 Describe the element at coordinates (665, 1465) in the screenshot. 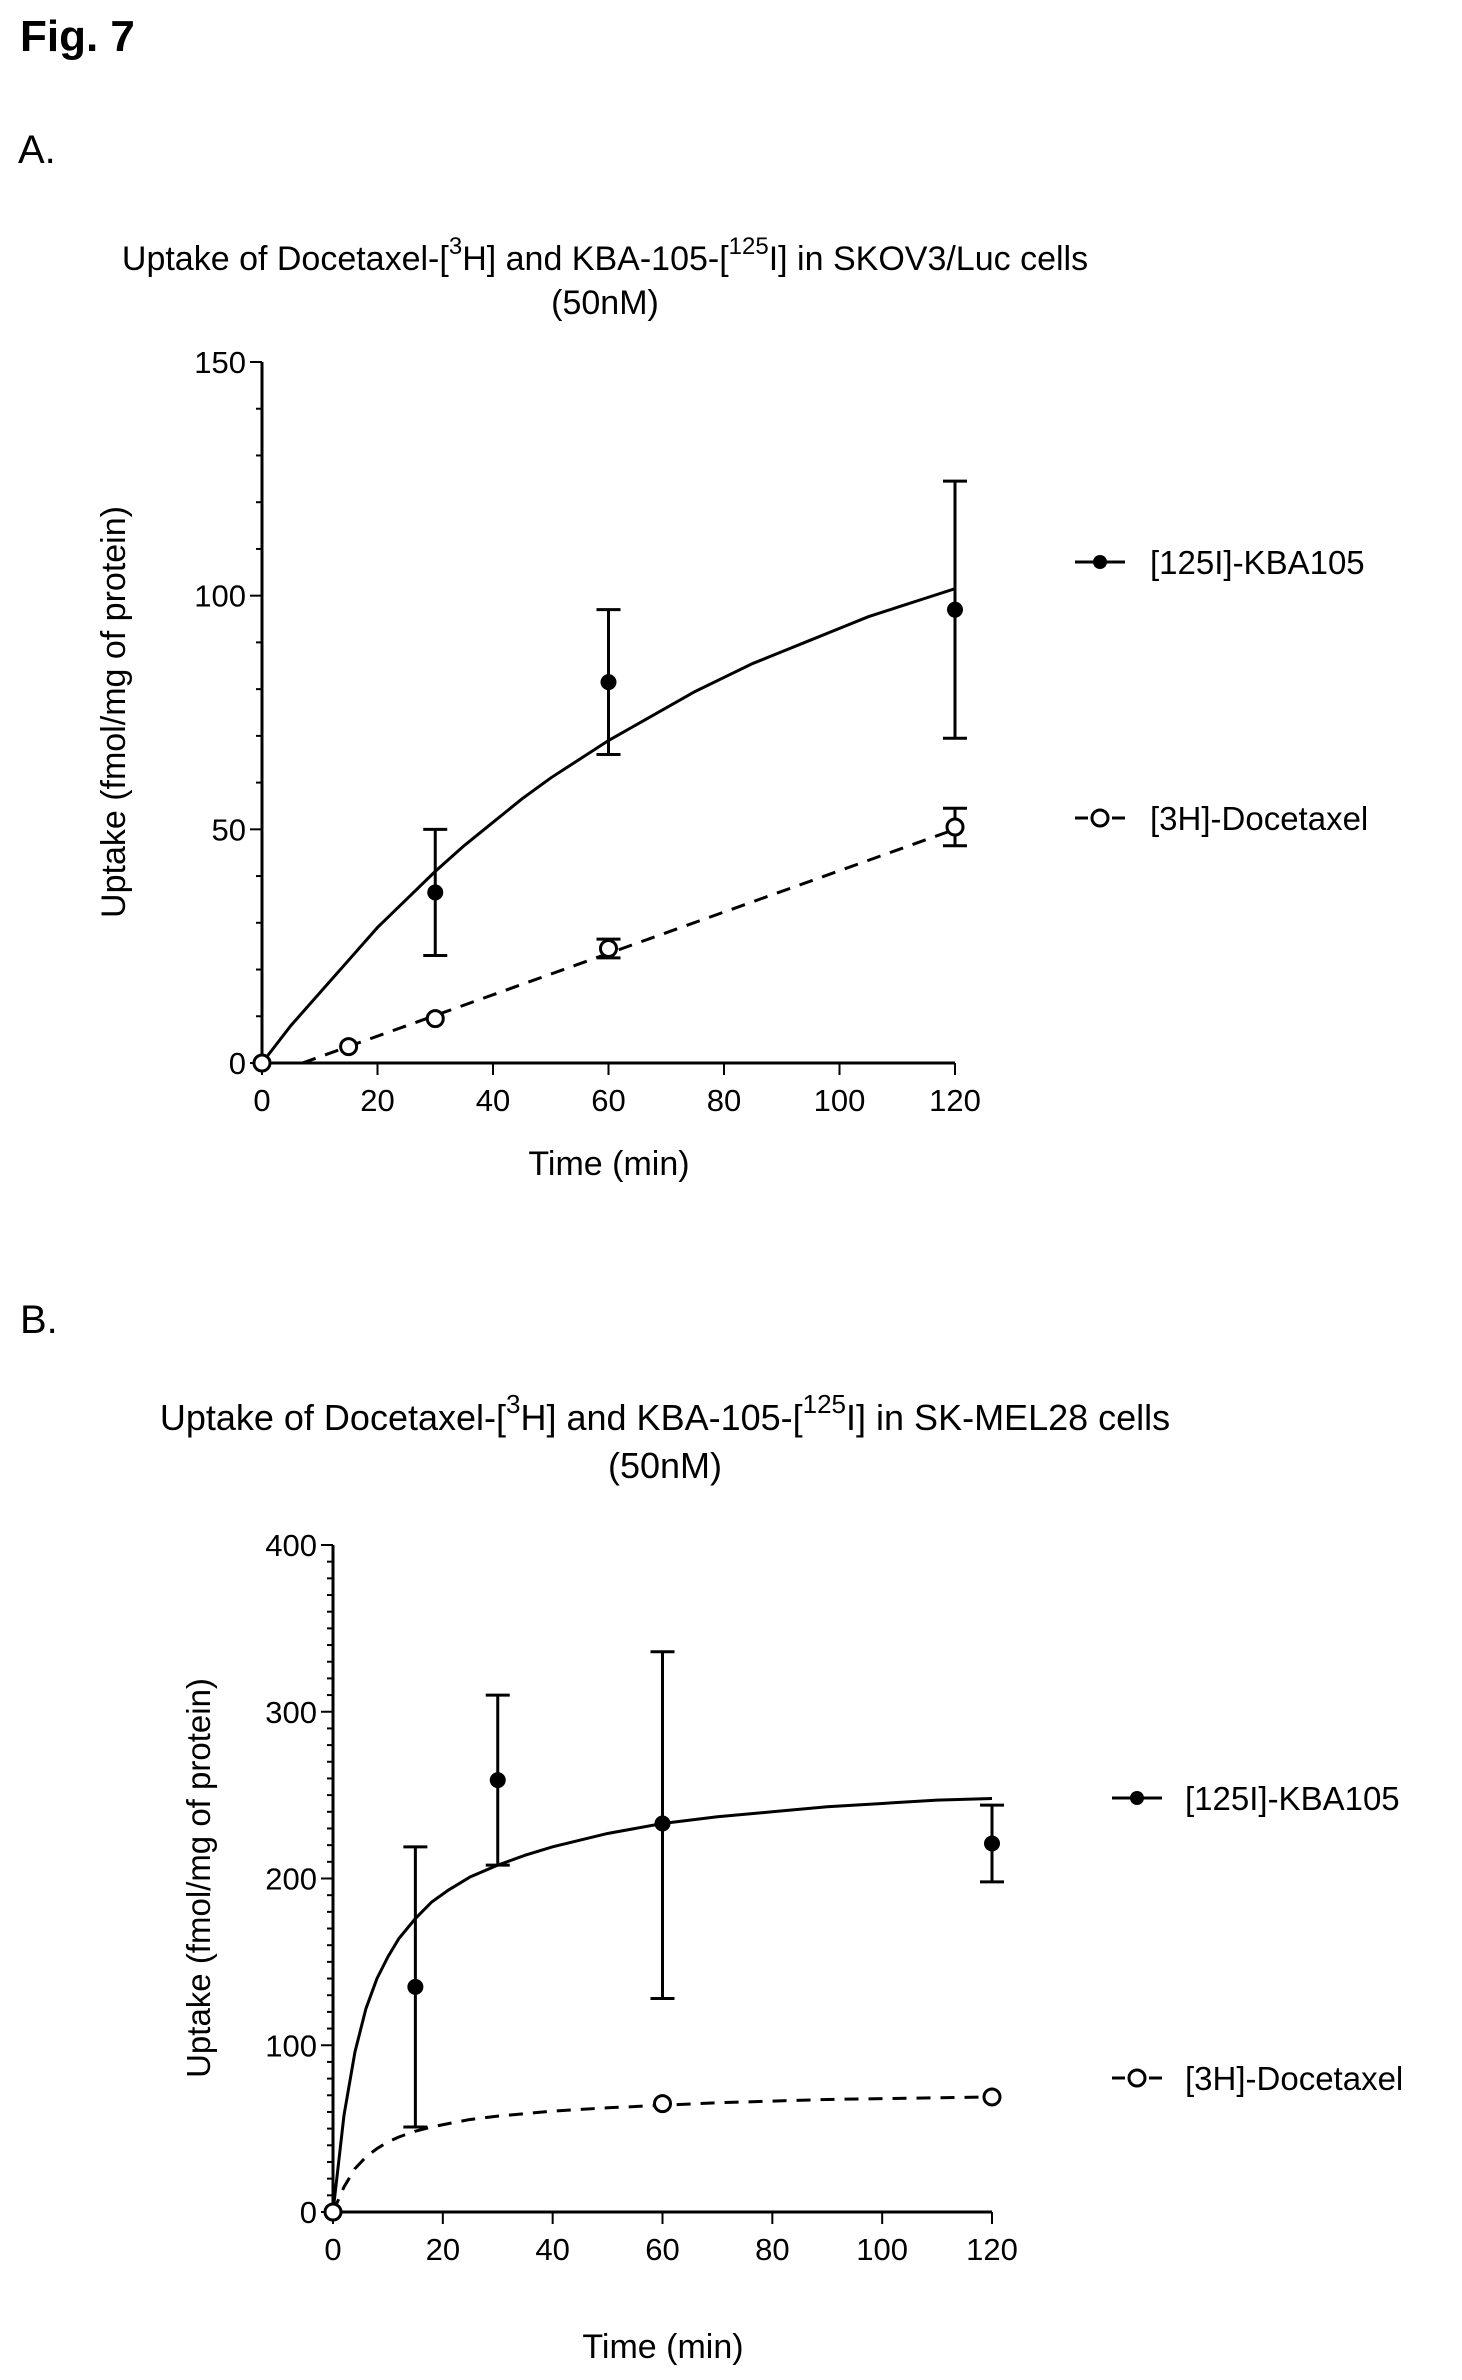

I see `chart-b-title-line2: (50nM)` at that location.